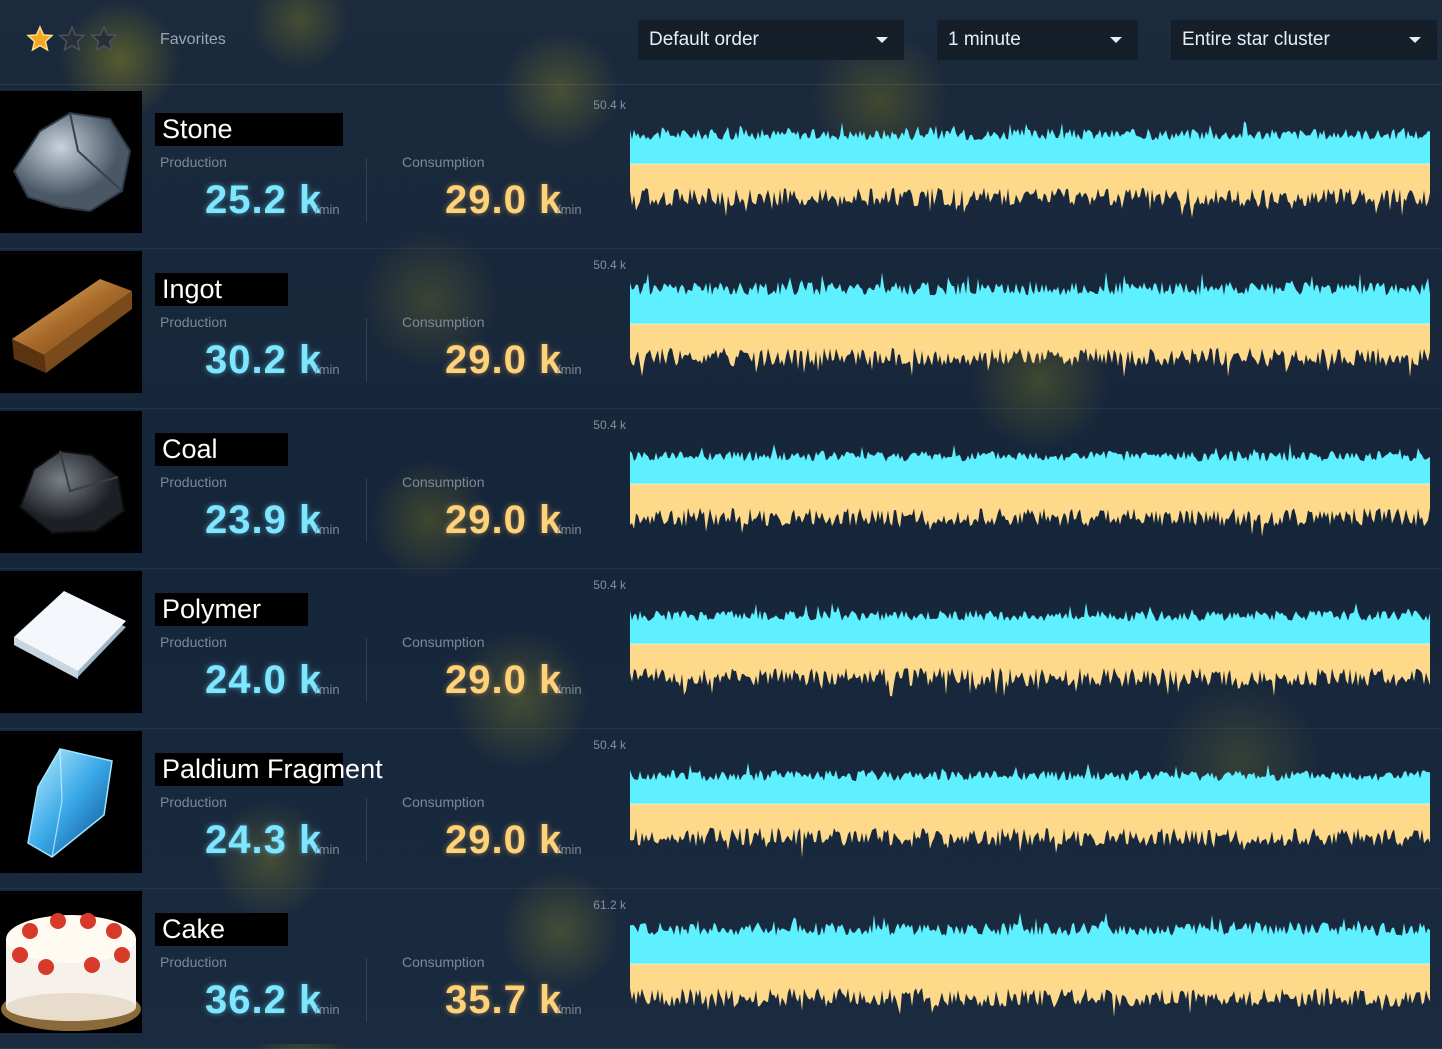  What do you see at coordinates (193, 39) in the screenshot?
I see `favorites-label: Favorites` at bounding box center [193, 39].